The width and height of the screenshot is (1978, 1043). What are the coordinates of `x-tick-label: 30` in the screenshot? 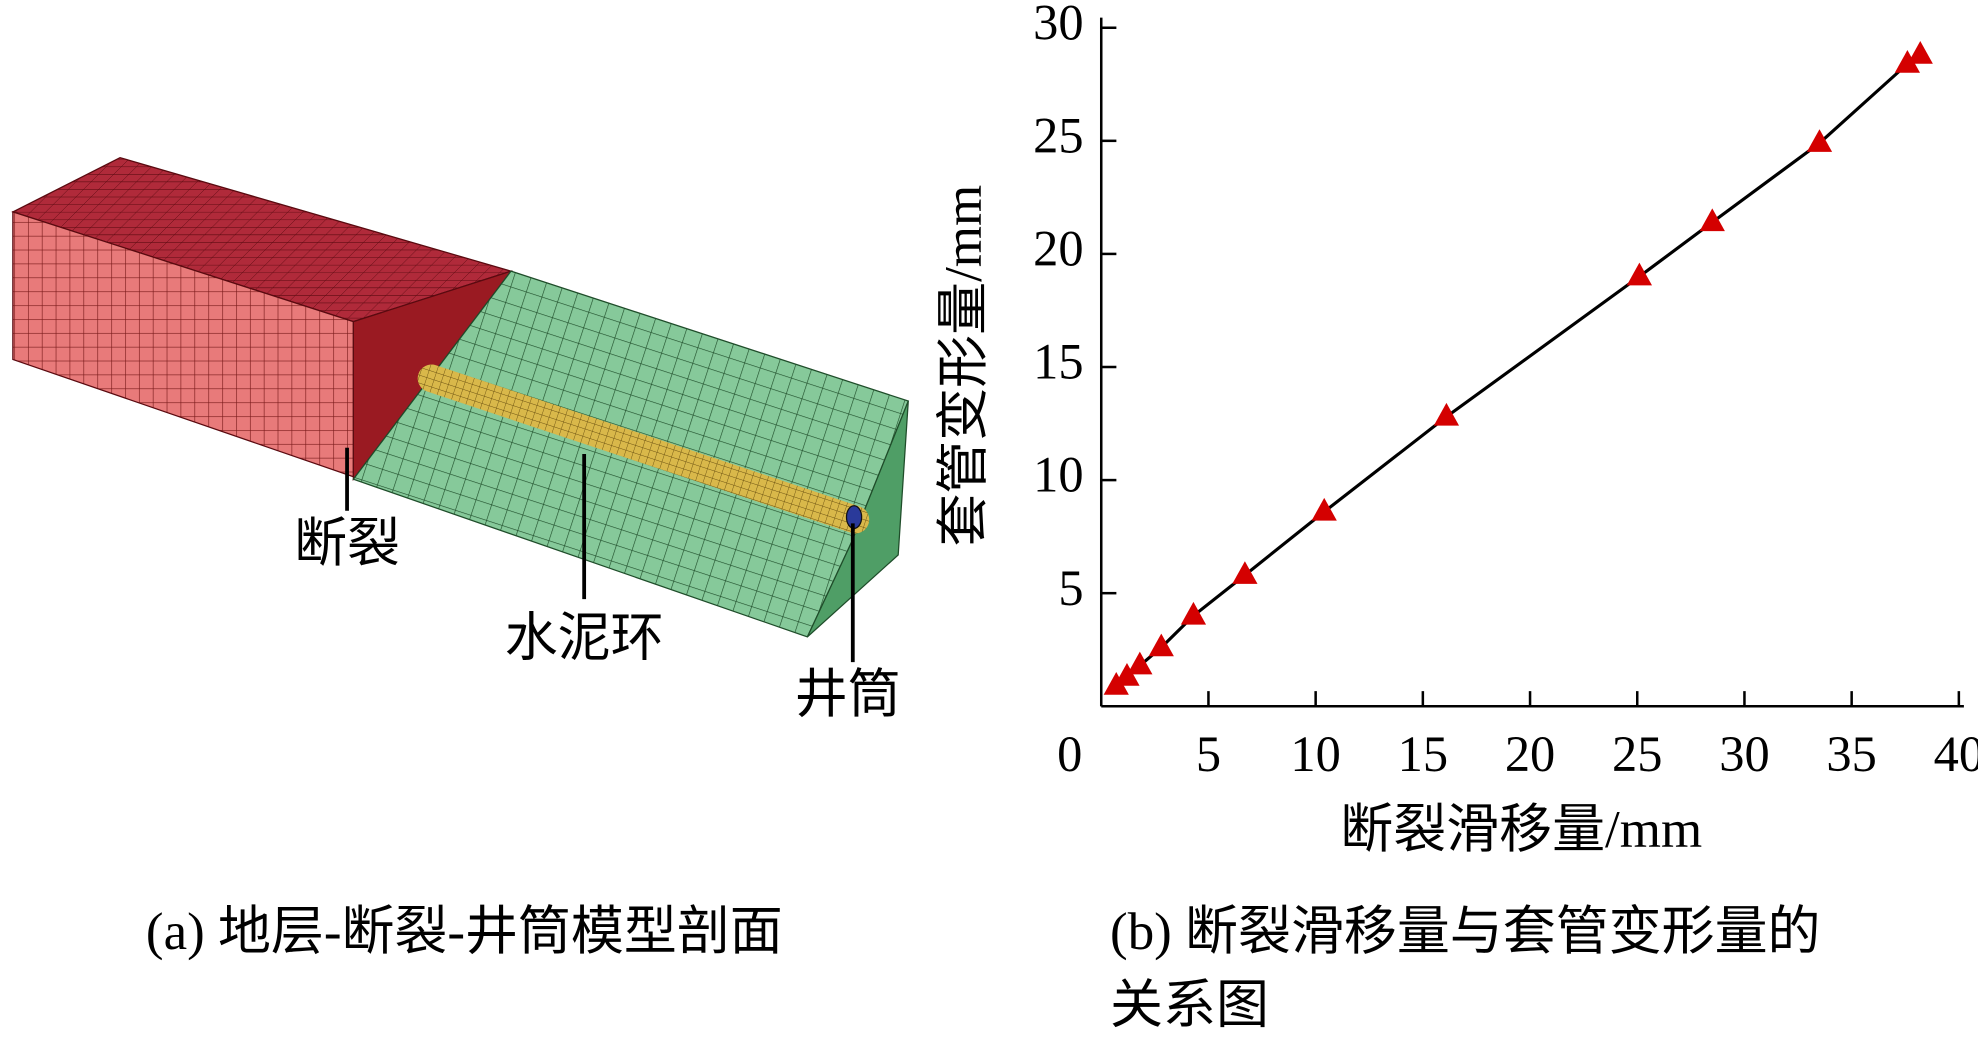 It's located at (1744, 754).